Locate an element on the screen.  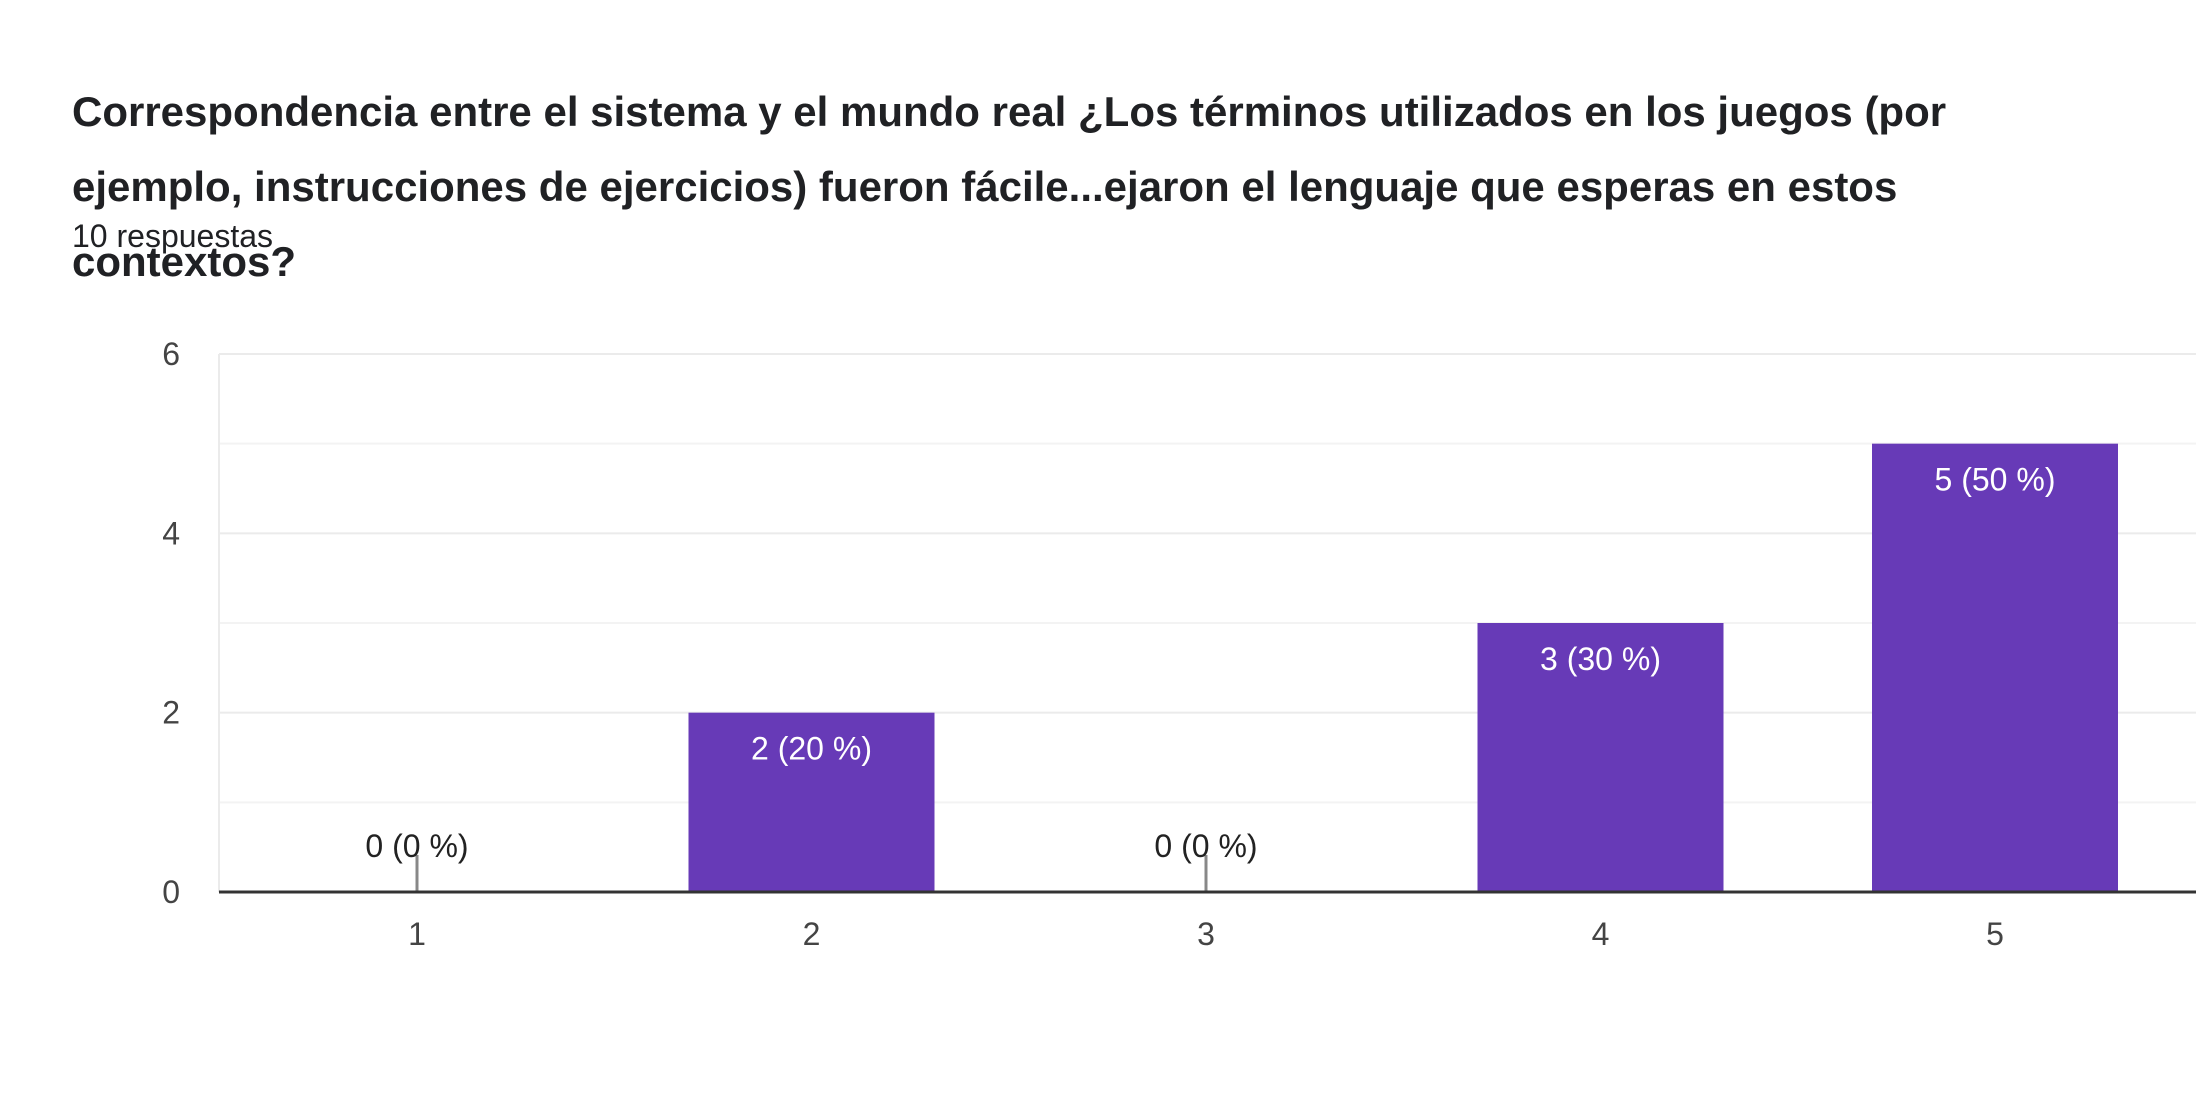
x-tick-label: 4 is located at coordinates (1601, 934).